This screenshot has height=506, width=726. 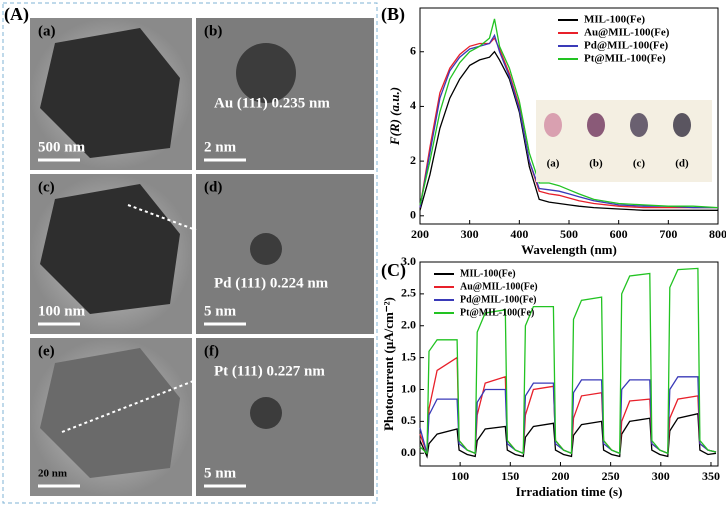 I want to click on image-label: (a), so click(x=47, y=31).